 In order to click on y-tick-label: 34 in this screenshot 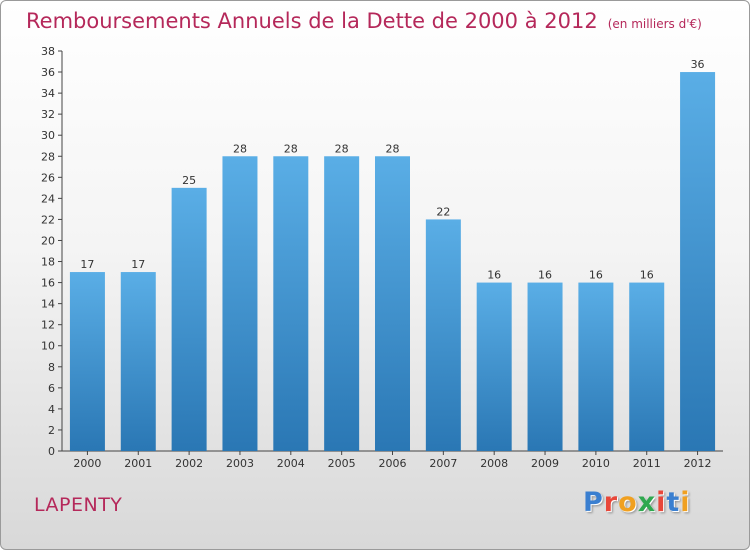, I will do `click(48, 93)`.